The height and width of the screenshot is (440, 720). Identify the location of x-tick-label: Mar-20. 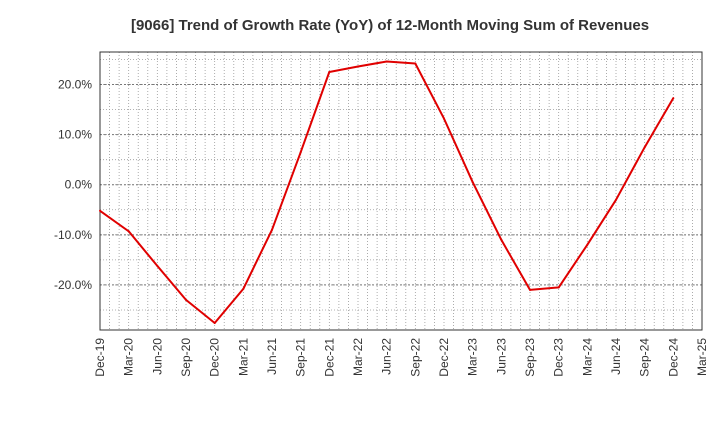
(129, 357).